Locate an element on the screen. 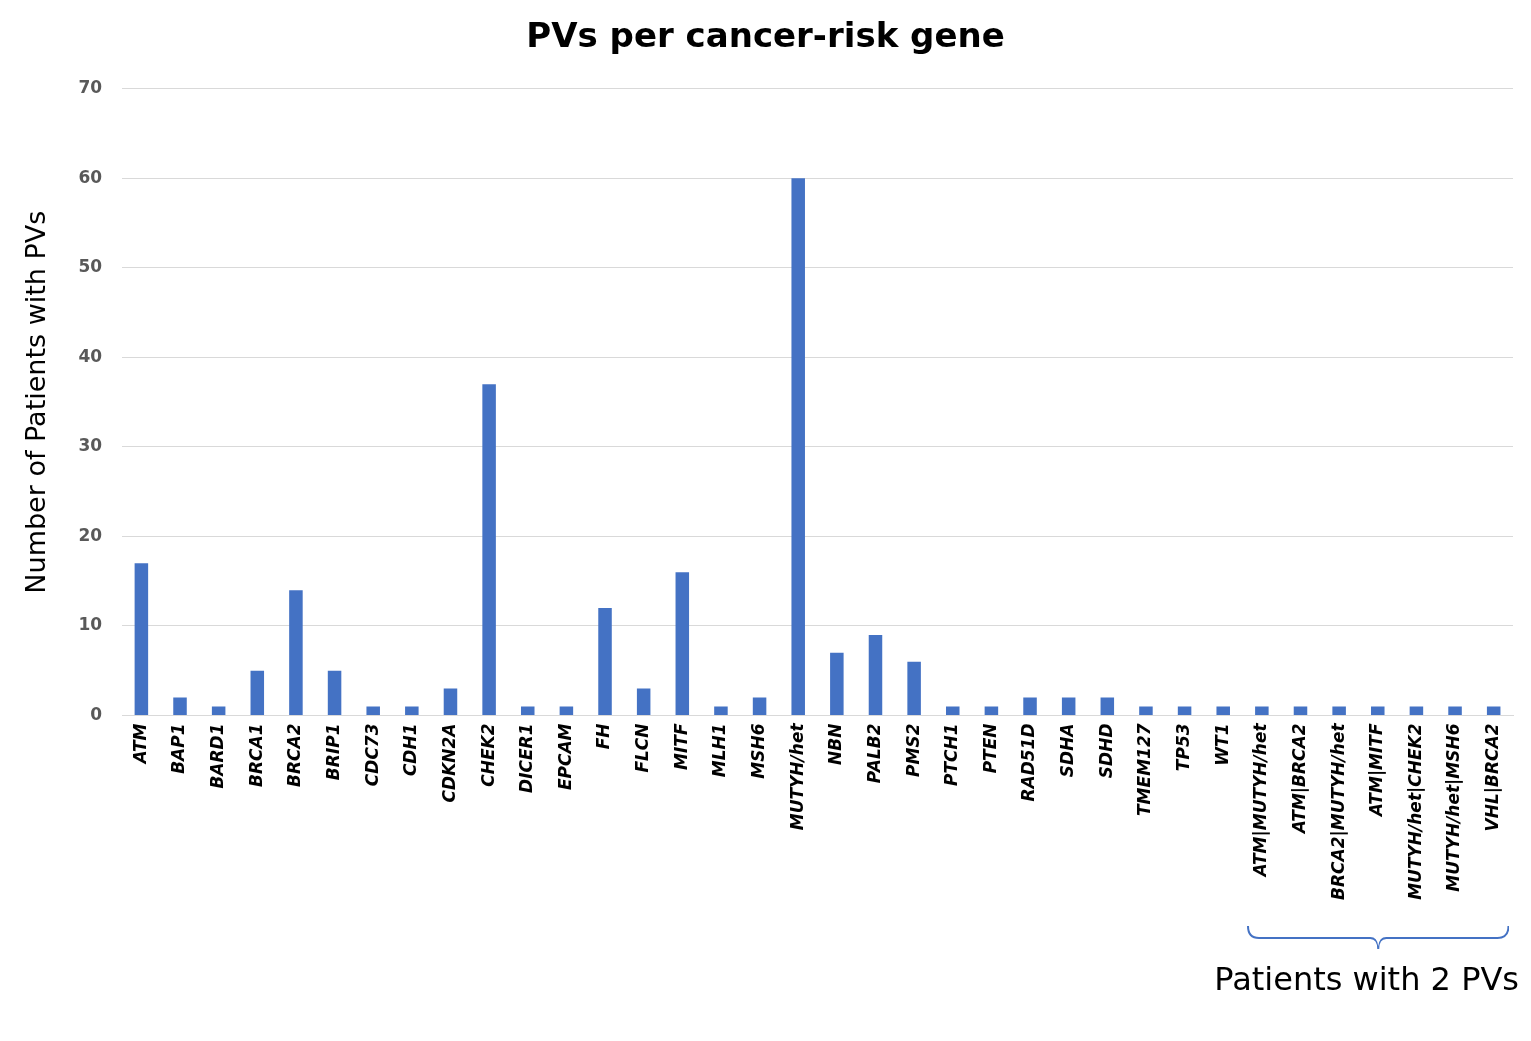  x-tick-label: MLH1 is located at coordinates (719, 750).